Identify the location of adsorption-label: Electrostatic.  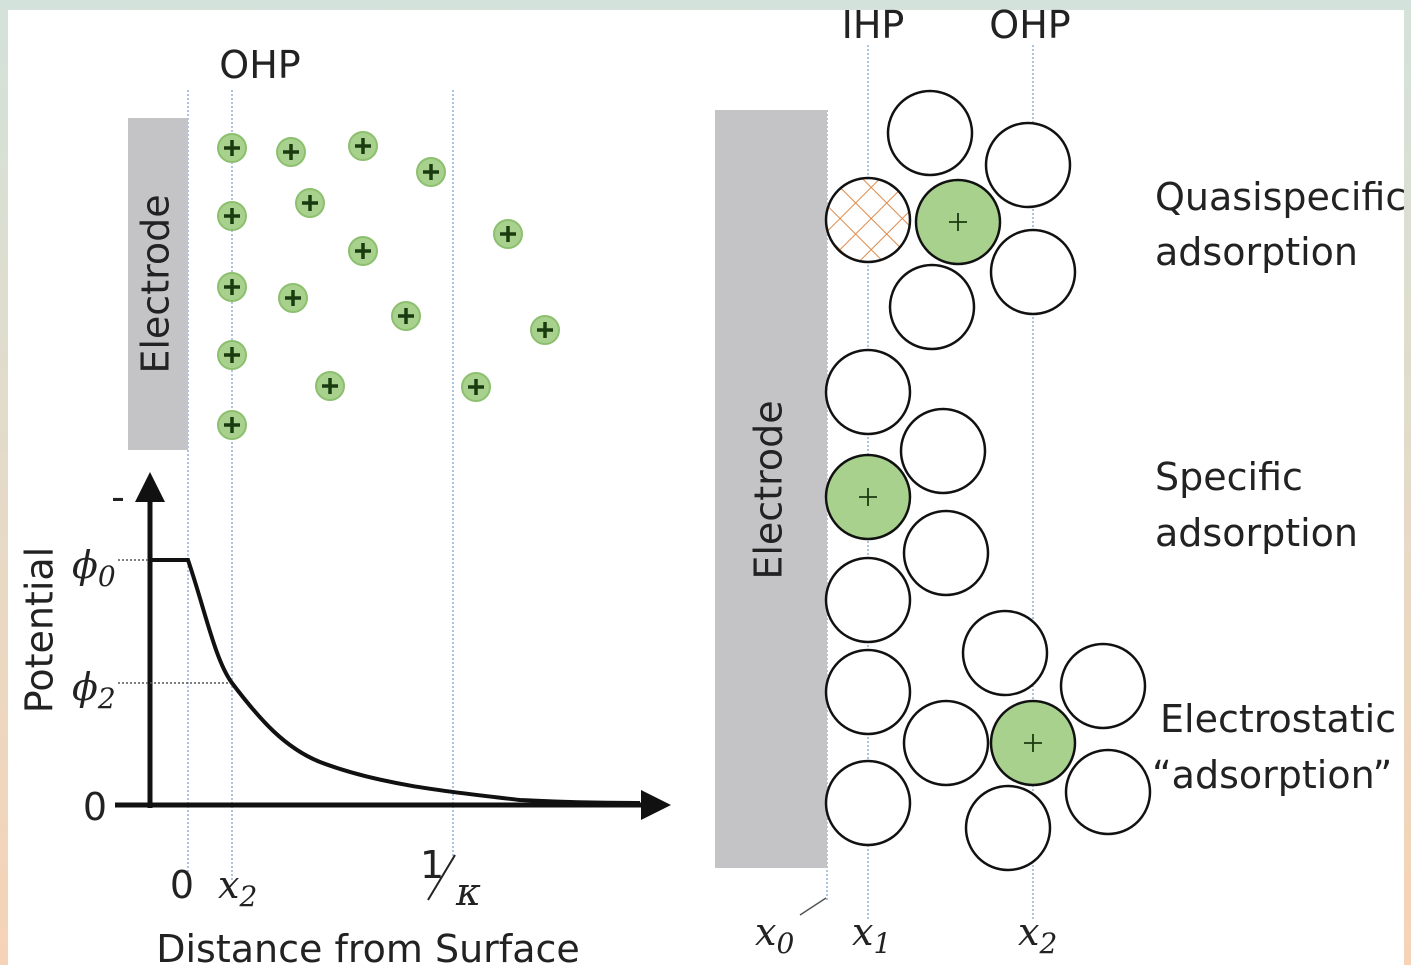
(1278, 719).